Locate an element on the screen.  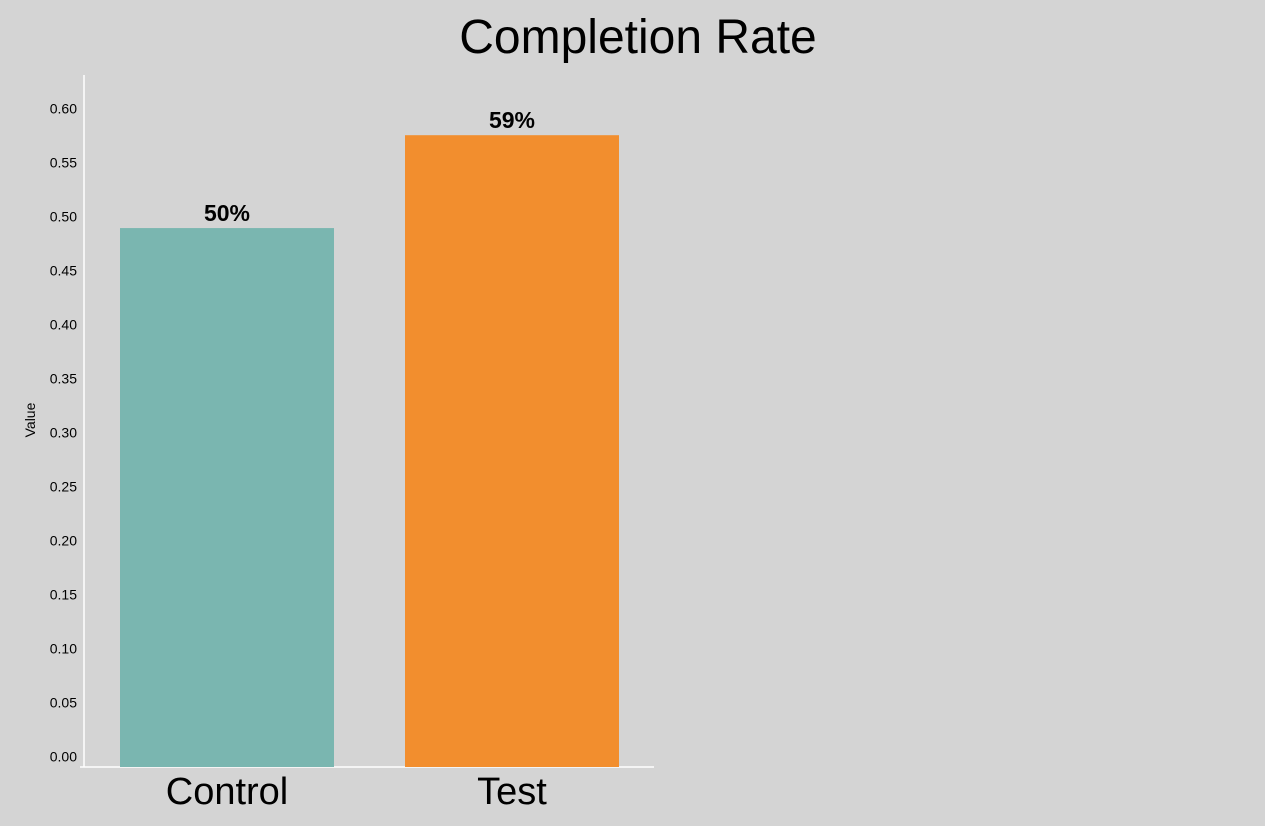
y-tick-label: 0.35 is located at coordinates (63, 379).